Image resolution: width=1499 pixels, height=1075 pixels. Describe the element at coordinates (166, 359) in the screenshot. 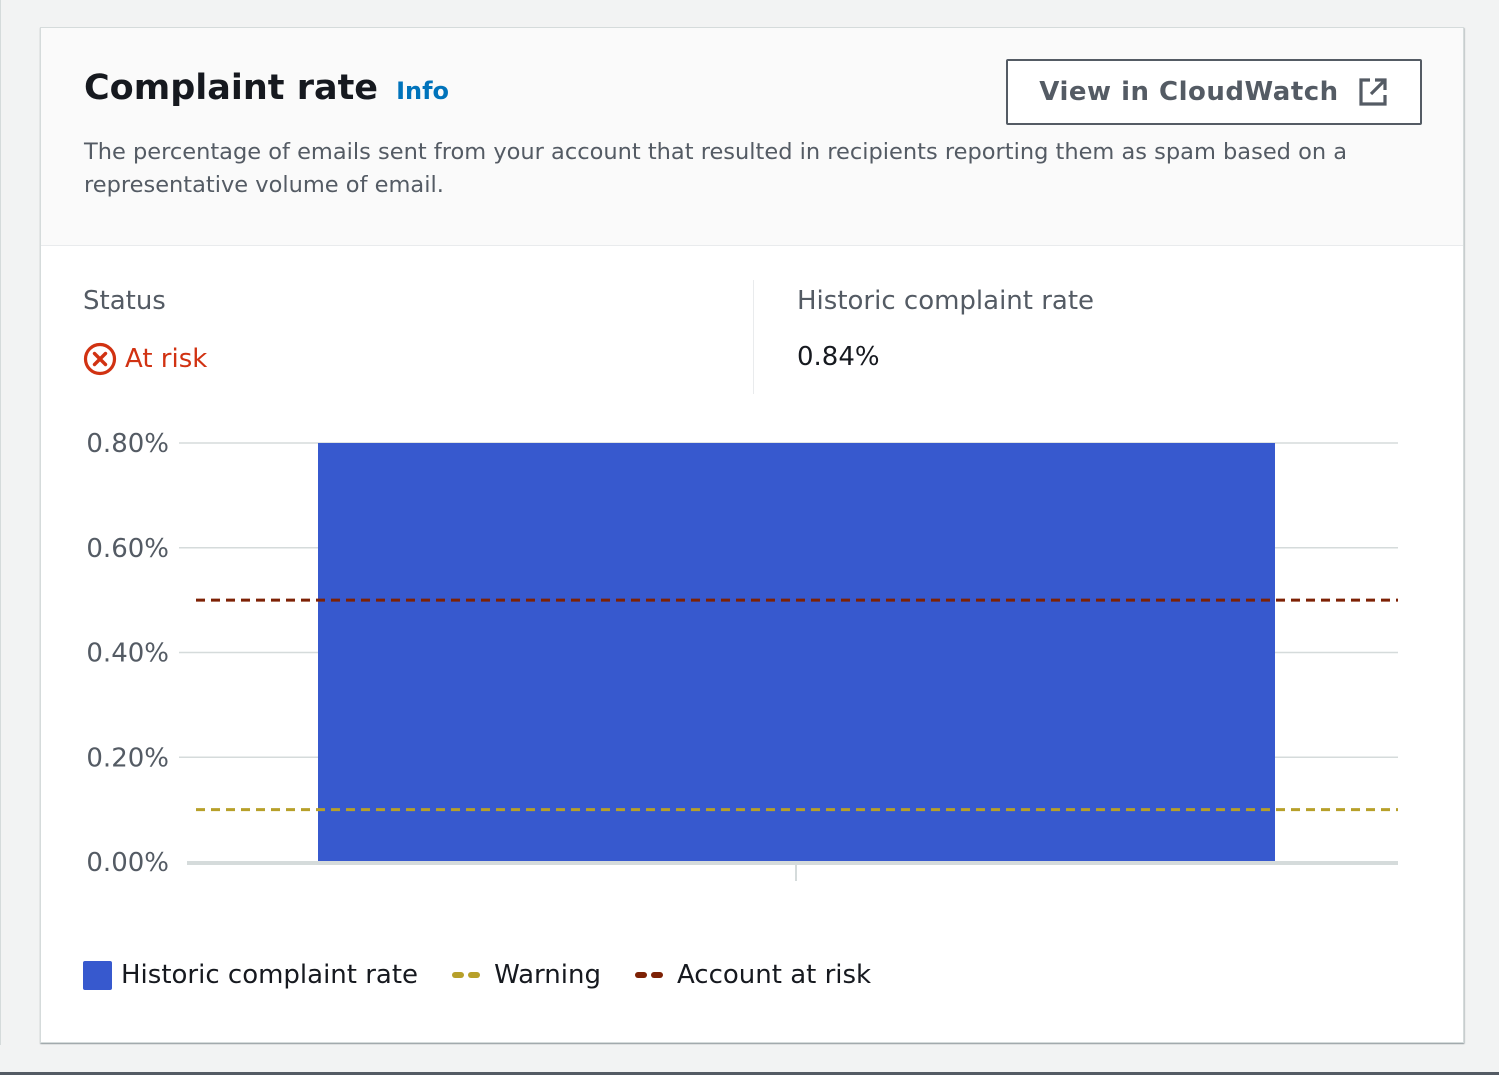

I see `status-text: At risk` at that location.